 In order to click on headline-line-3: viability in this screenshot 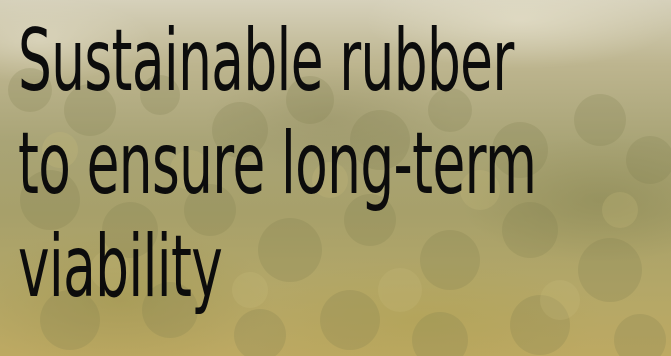, I will do `click(120, 267)`.